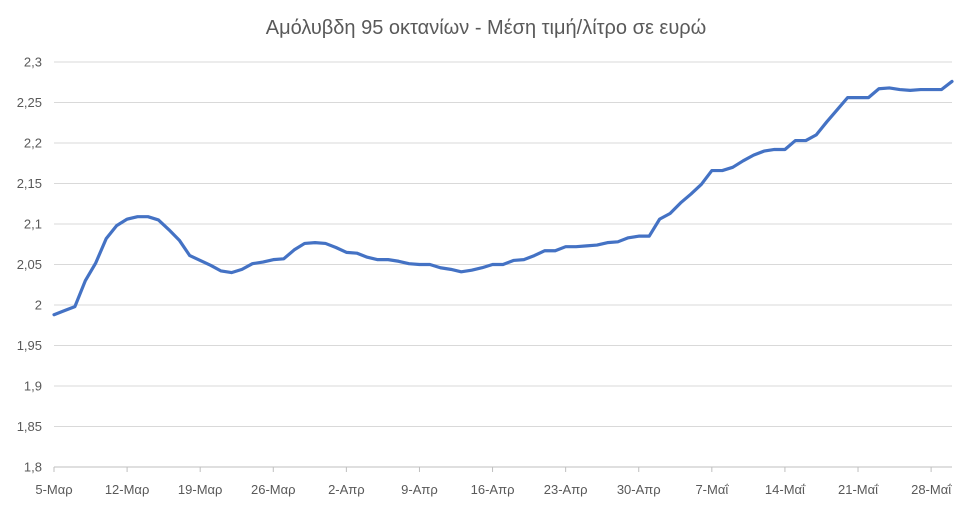 The width and height of the screenshot is (974, 506). What do you see at coordinates (419, 489) in the screenshot?
I see `x-tick-label: 9-Απρ` at bounding box center [419, 489].